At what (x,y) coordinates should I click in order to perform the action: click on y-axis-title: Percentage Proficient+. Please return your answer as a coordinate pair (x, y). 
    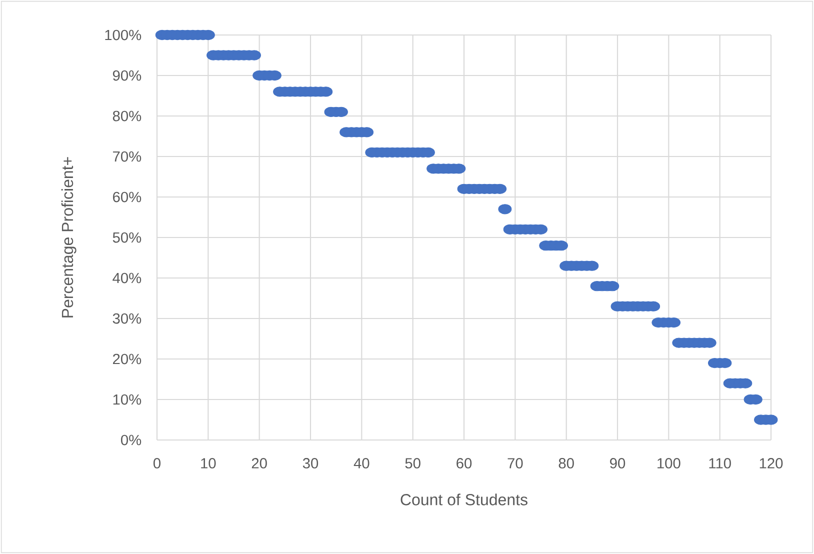
    Looking at the image, I should click on (68, 237).